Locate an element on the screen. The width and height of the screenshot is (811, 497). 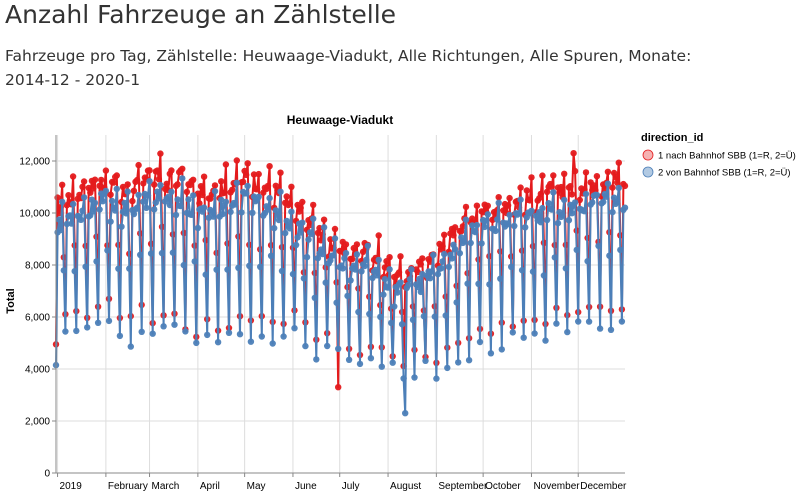
y-tick-label: 12,000 is located at coordinates (34, 162).